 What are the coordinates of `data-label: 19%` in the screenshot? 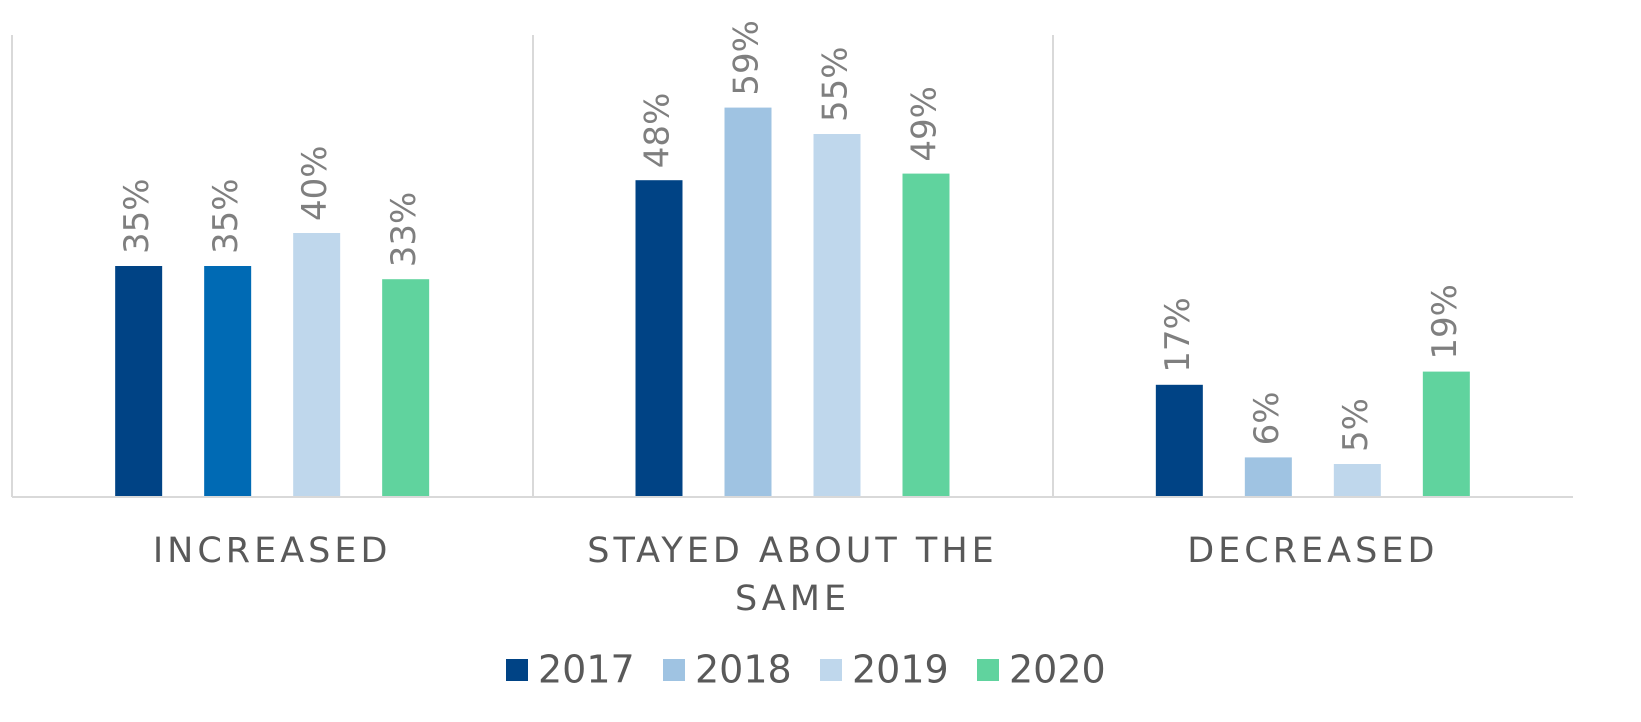 It's located at (1445, 322).